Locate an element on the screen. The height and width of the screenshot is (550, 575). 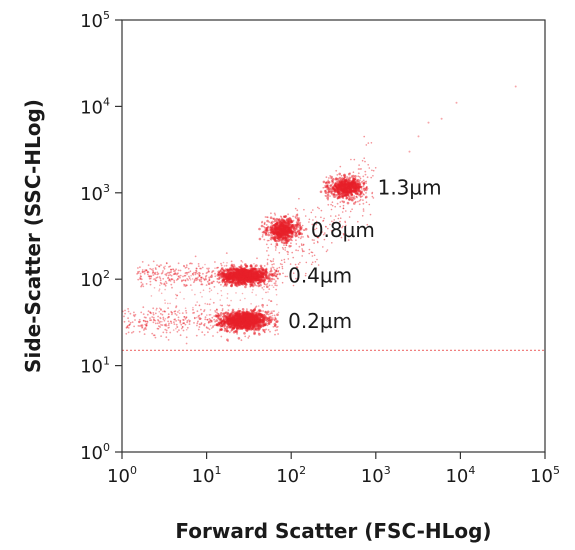
y-tick-base: 10 is located at coordinates (91, 280).